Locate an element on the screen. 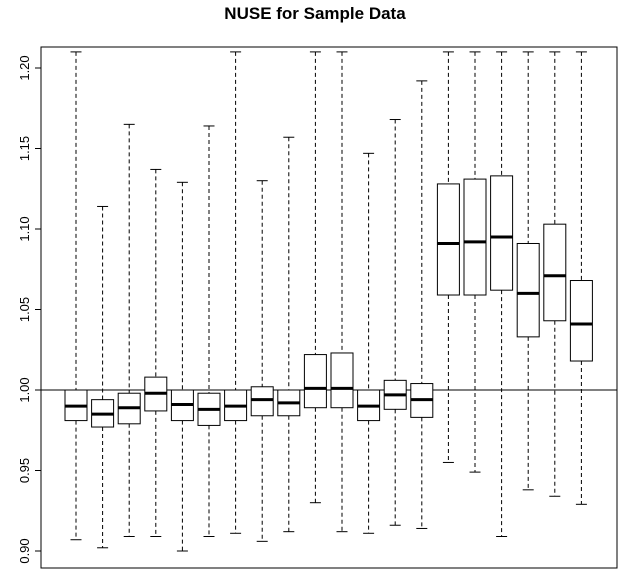 The height and width of the screenshot is (580, 630). y-tick-label: 1.20 is located at coordinates (24, 67).